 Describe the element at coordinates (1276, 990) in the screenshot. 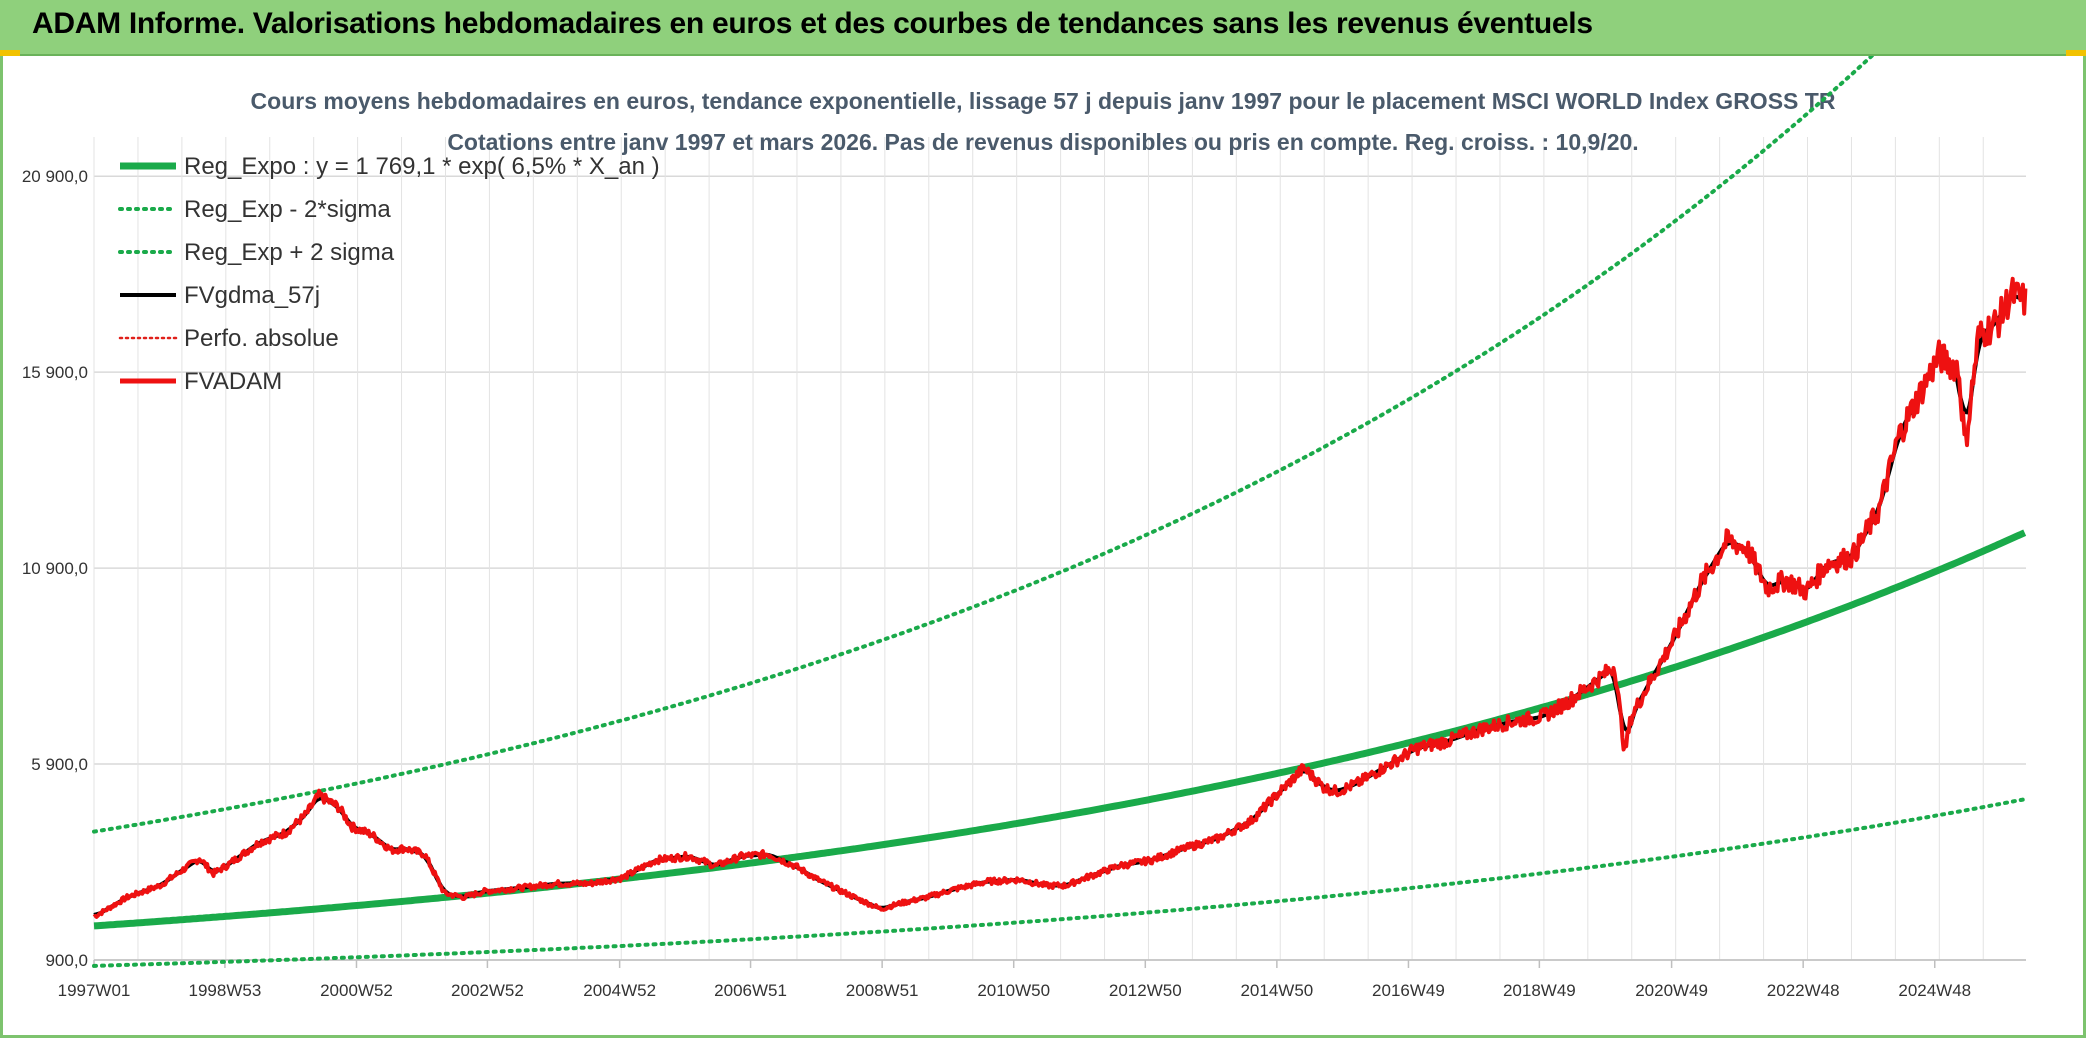

I see `x-tick-label: 2014W50` at that location.